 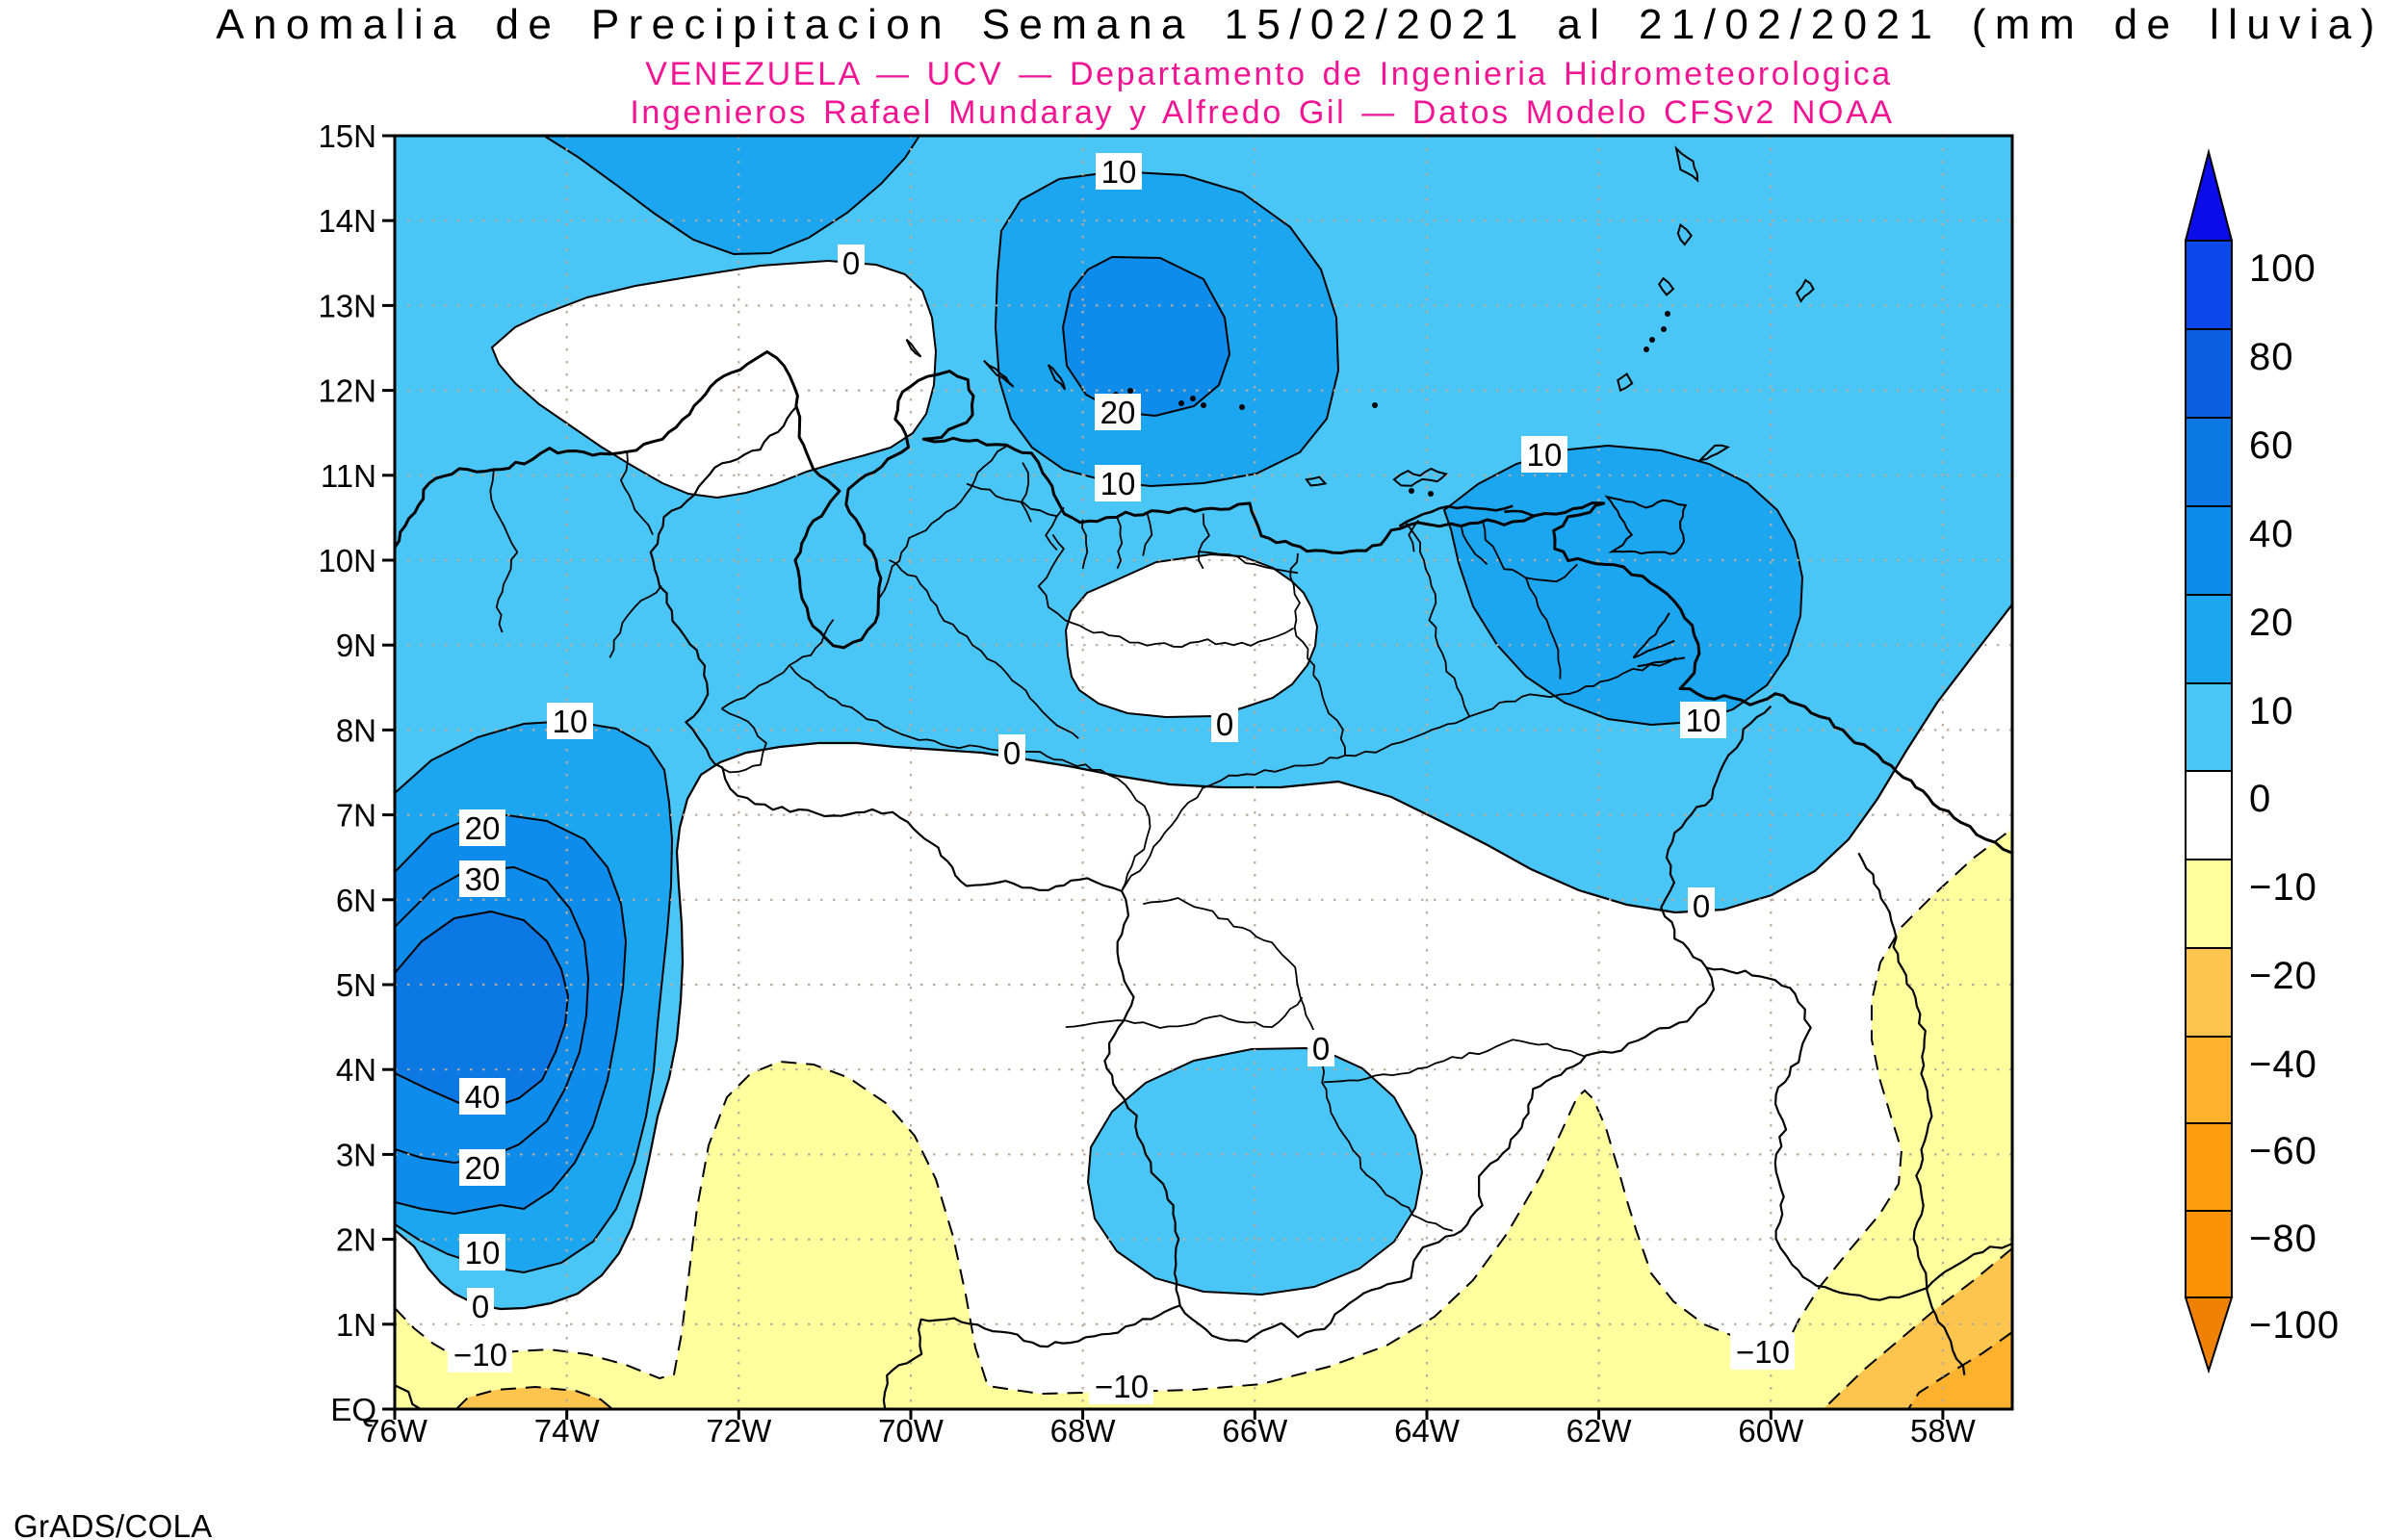 What do you see at coordinates (348, 476) in the screenshot?
I see `svg-text: 11N` at bounding box center [348, 476].